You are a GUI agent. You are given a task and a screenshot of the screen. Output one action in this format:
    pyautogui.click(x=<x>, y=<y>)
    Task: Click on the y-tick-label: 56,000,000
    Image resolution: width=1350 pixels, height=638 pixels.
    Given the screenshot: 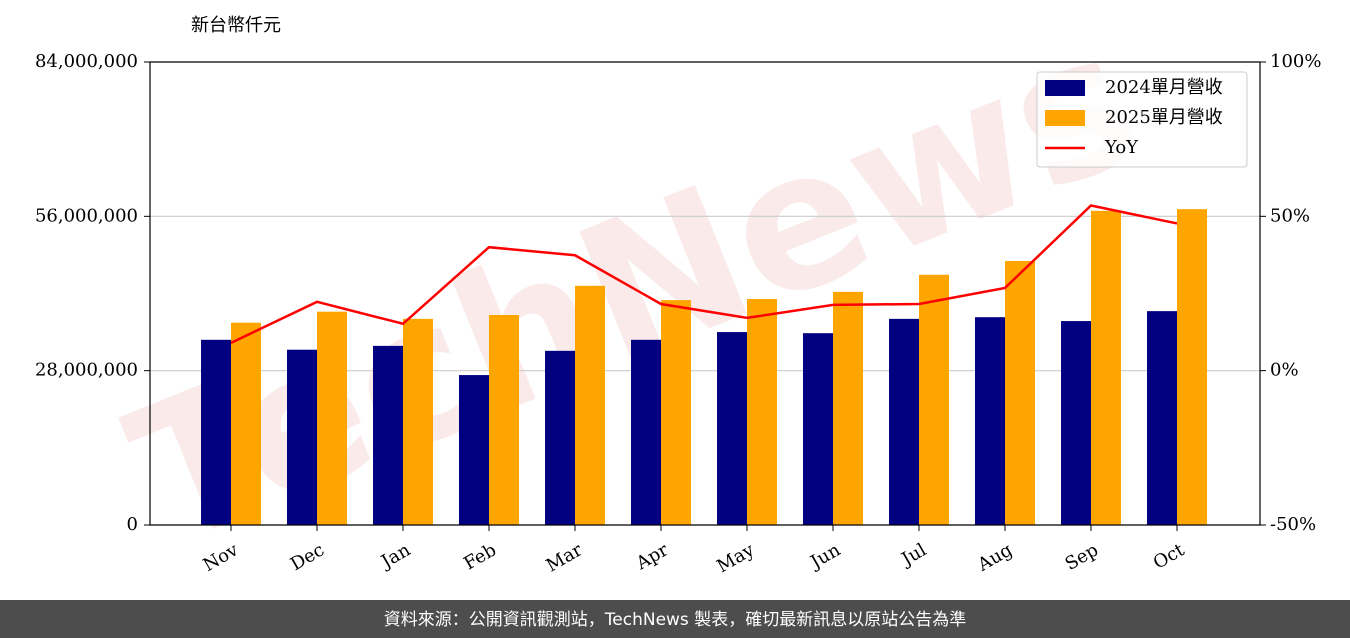 What is the action you would take?
    pyautogui.click(x=86, y=215)
    